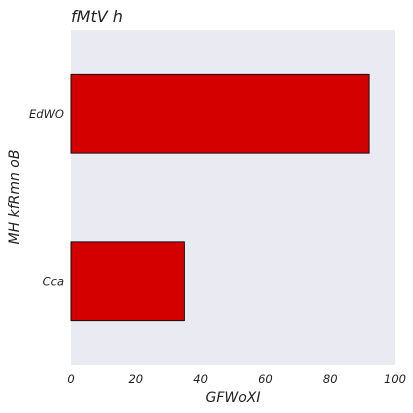 This screenshot has width=413, height=413. What do you see at coordinates (97, 16) in the screenshot?
I see `chart-title: fMtV h` at bounding box center [97, 16].